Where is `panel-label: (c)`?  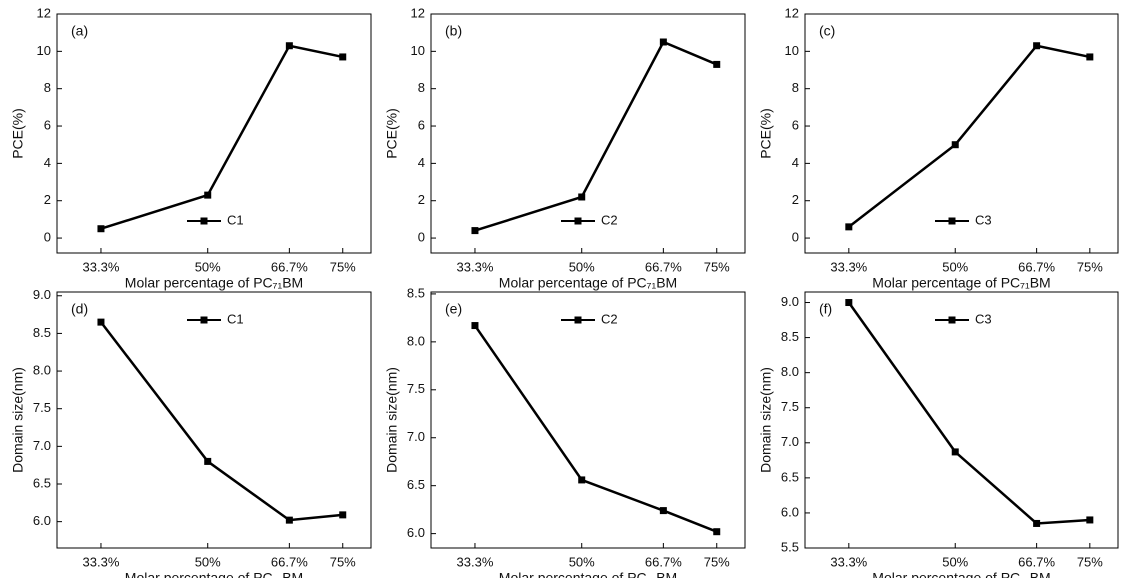
panel-label: (c) is located at coordinates (827, 31).